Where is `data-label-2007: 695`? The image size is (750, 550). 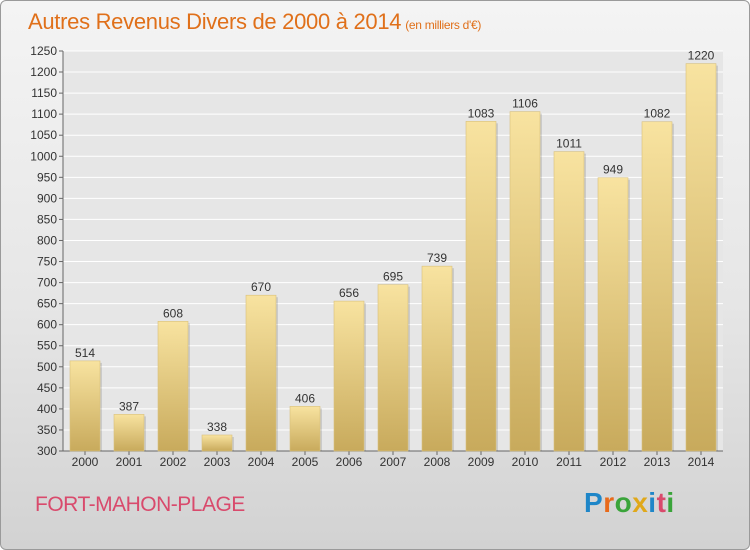 data-label-2007: 695 is located at coordinates (393, 277).